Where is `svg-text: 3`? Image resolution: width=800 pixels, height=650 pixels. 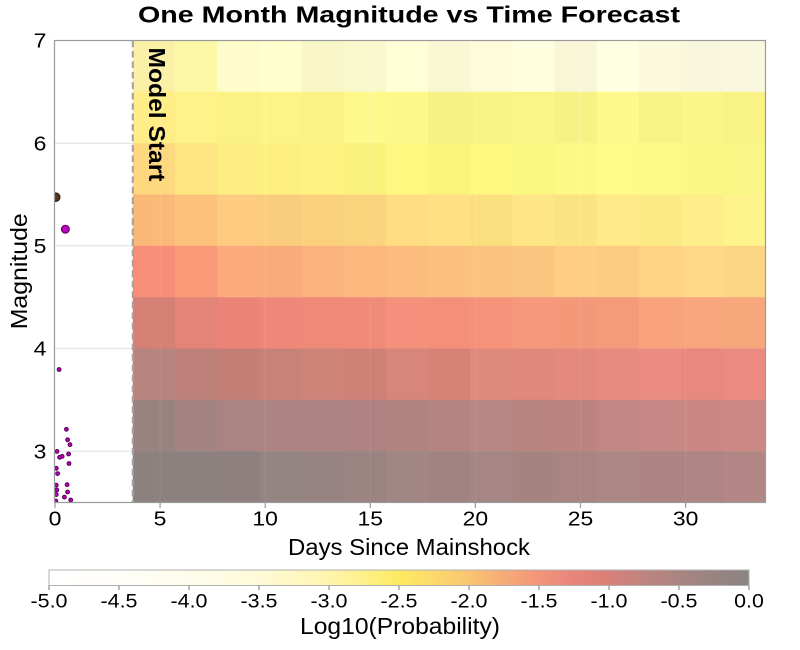
svg-text: 3 is located at coordinates (40, 452).